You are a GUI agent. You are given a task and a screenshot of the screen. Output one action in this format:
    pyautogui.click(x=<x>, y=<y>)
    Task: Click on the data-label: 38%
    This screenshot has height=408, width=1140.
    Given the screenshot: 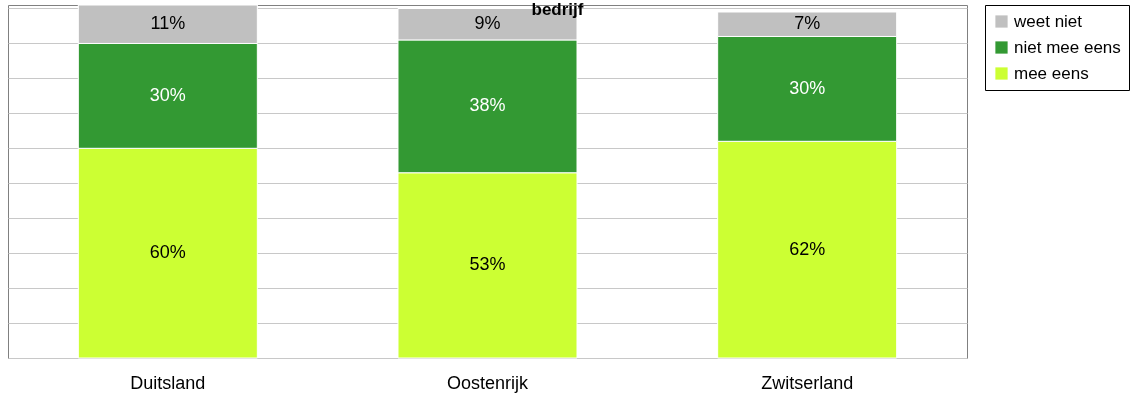 What is the action you would take?
    pyautogui.click(x=487, y=105)
    